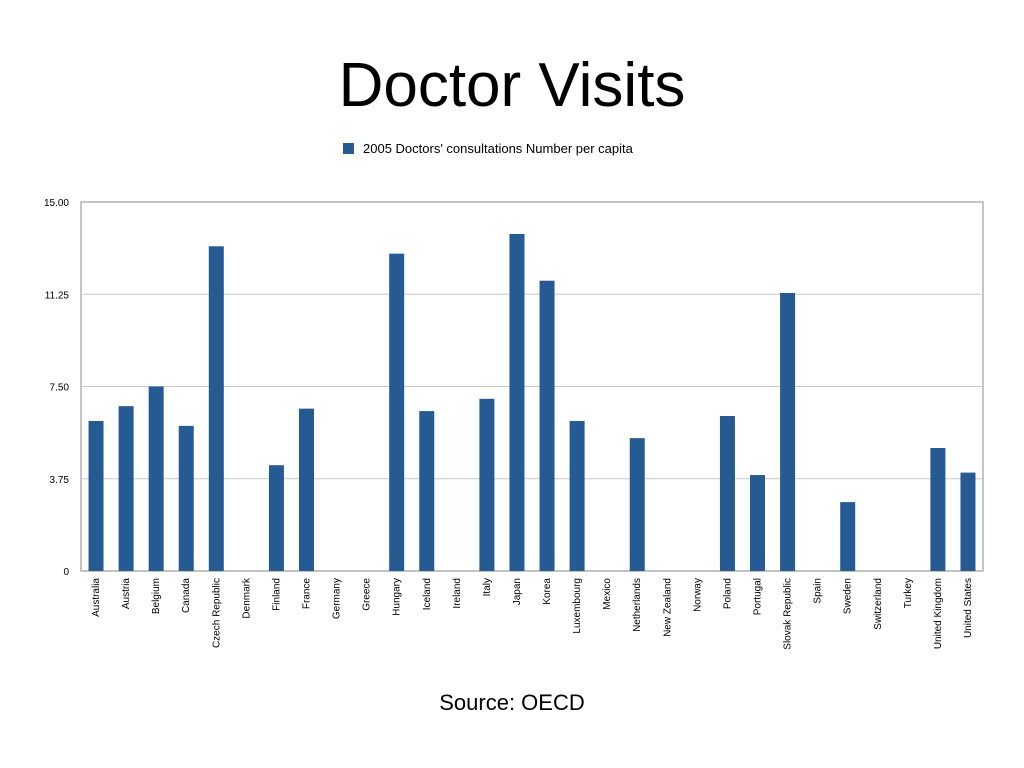 The height and width of the screenshot is (768, 1024). What do you see at coordinates (216, 613) in the screenshot?
I see `x-tick-label: Czech Republic` at bounding box center [216, 613].